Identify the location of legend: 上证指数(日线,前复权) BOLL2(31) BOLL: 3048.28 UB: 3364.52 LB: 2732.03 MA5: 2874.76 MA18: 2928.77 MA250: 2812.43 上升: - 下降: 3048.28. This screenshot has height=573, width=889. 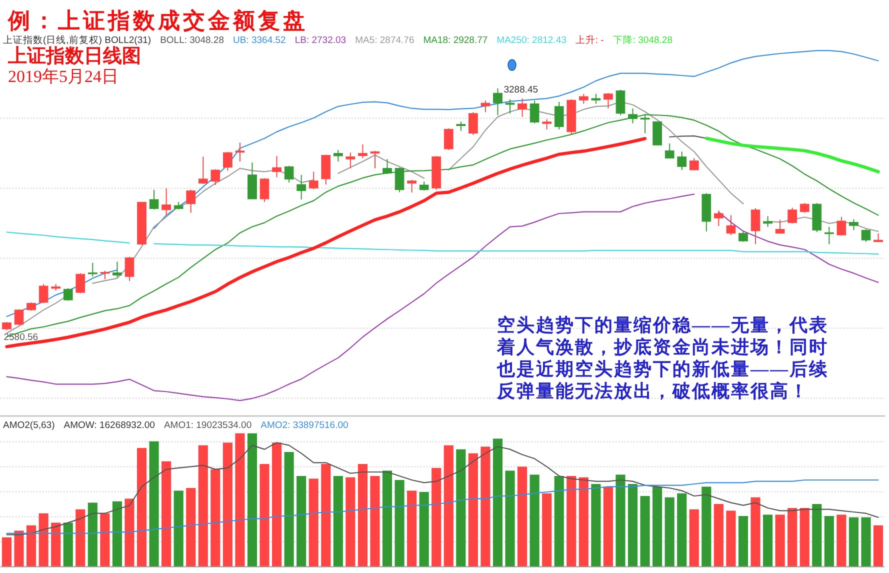
(337, 40).